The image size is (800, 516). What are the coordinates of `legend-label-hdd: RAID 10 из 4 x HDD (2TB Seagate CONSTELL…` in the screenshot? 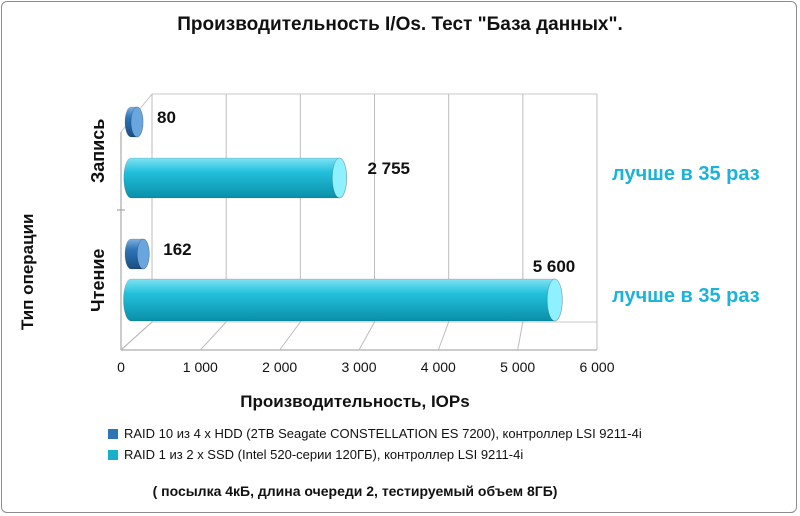 It's located at (383, 433).